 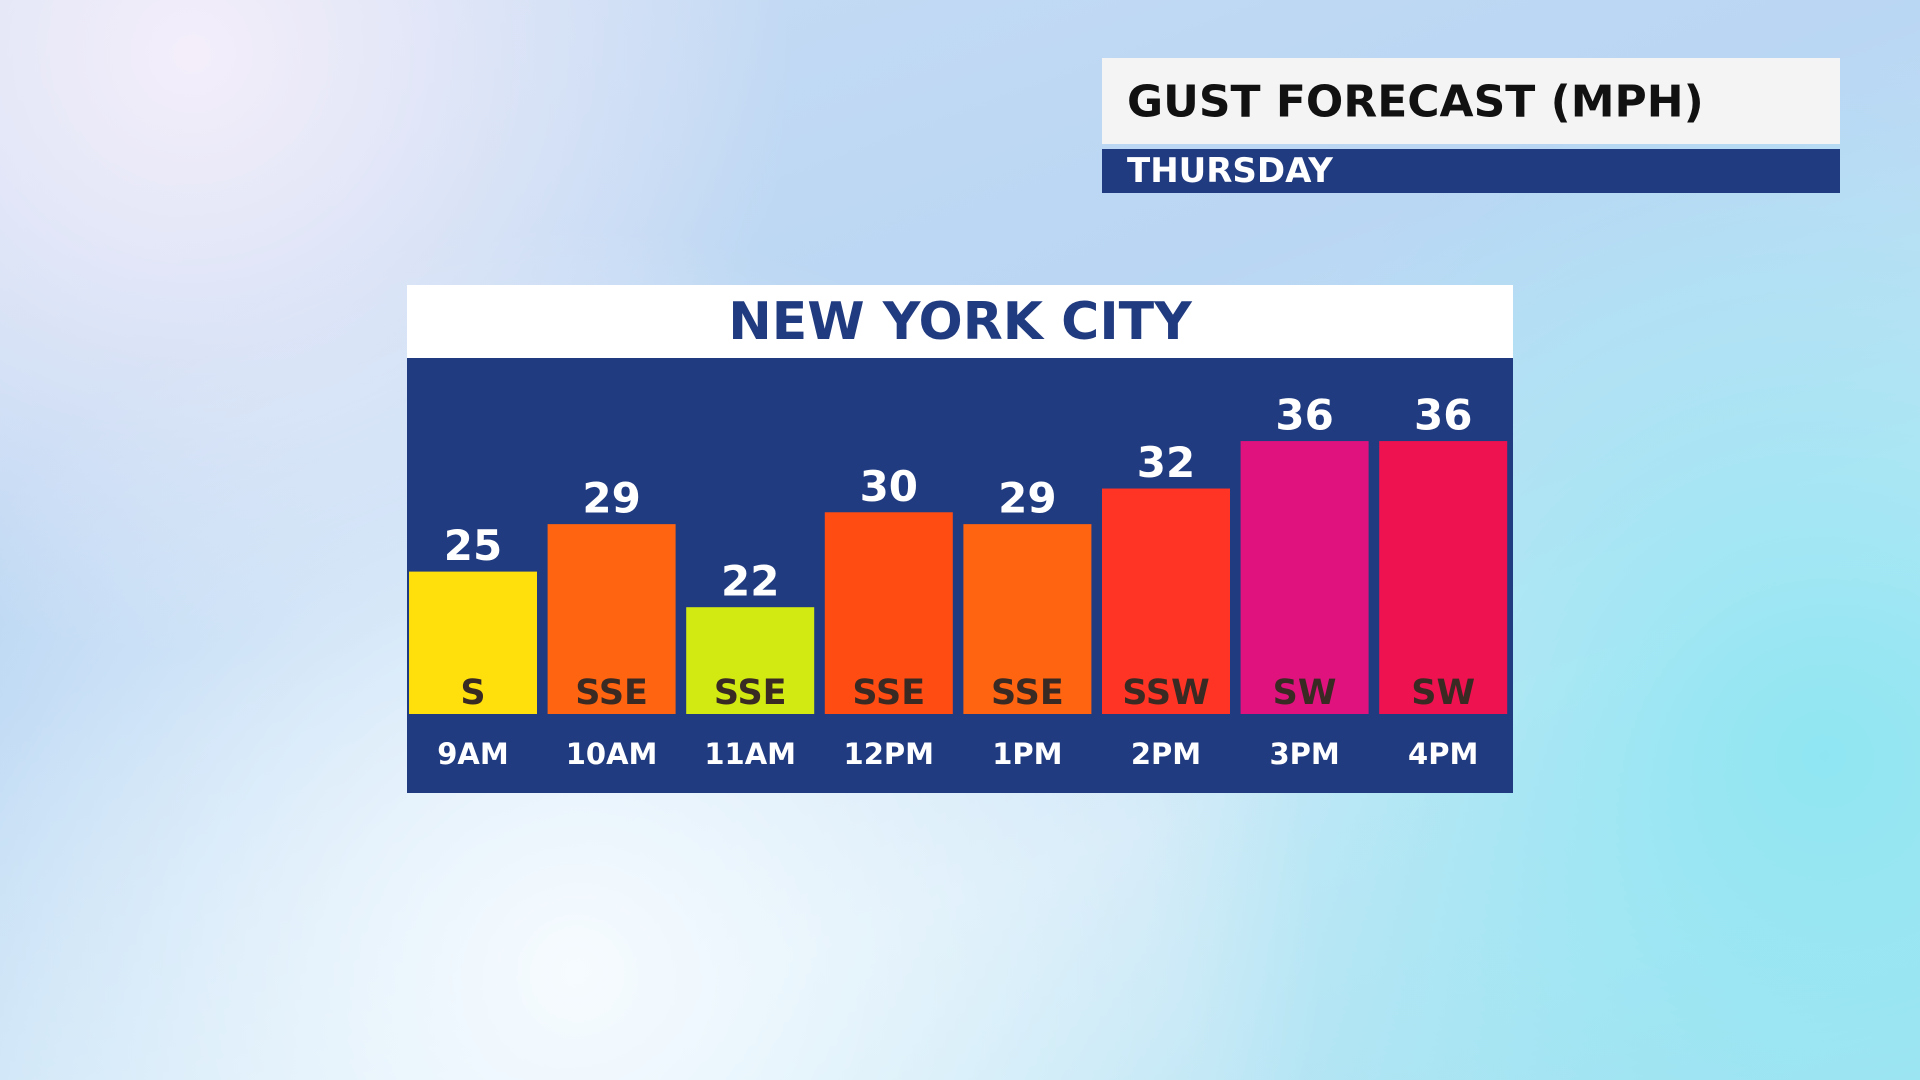 What do you see at coordinates (612, 754) in the screenshot?
I see `x-tick-label: 10AM` at bounding box center [612, 754].